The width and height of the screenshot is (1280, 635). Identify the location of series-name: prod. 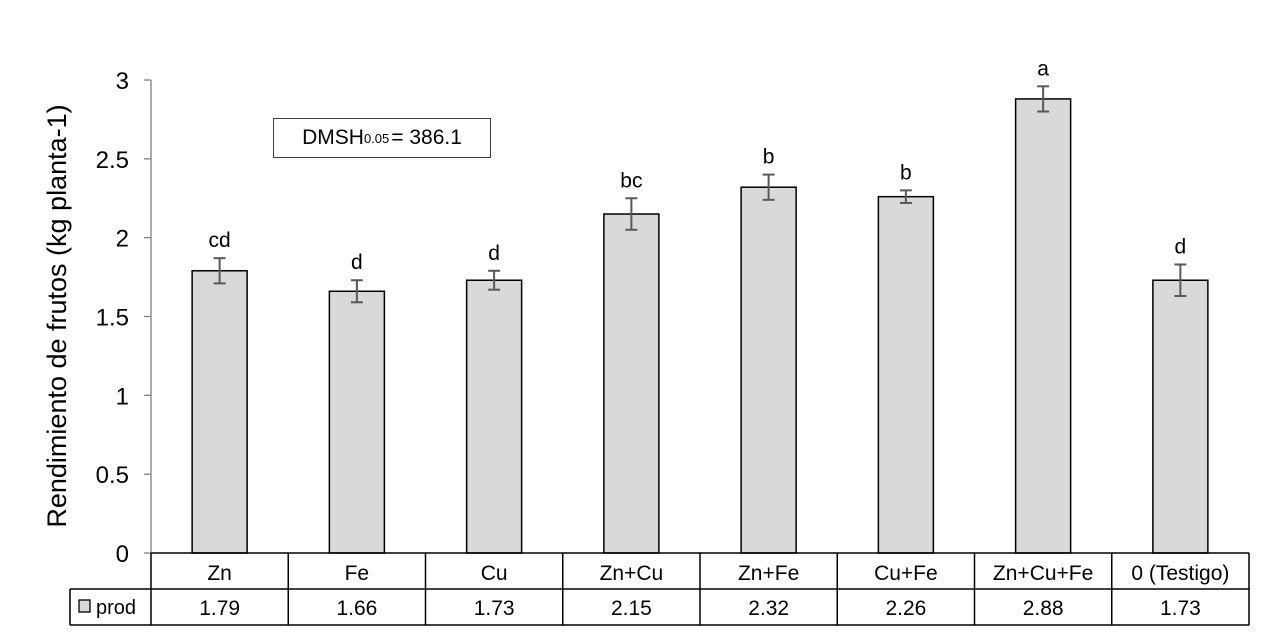
(116, 608).